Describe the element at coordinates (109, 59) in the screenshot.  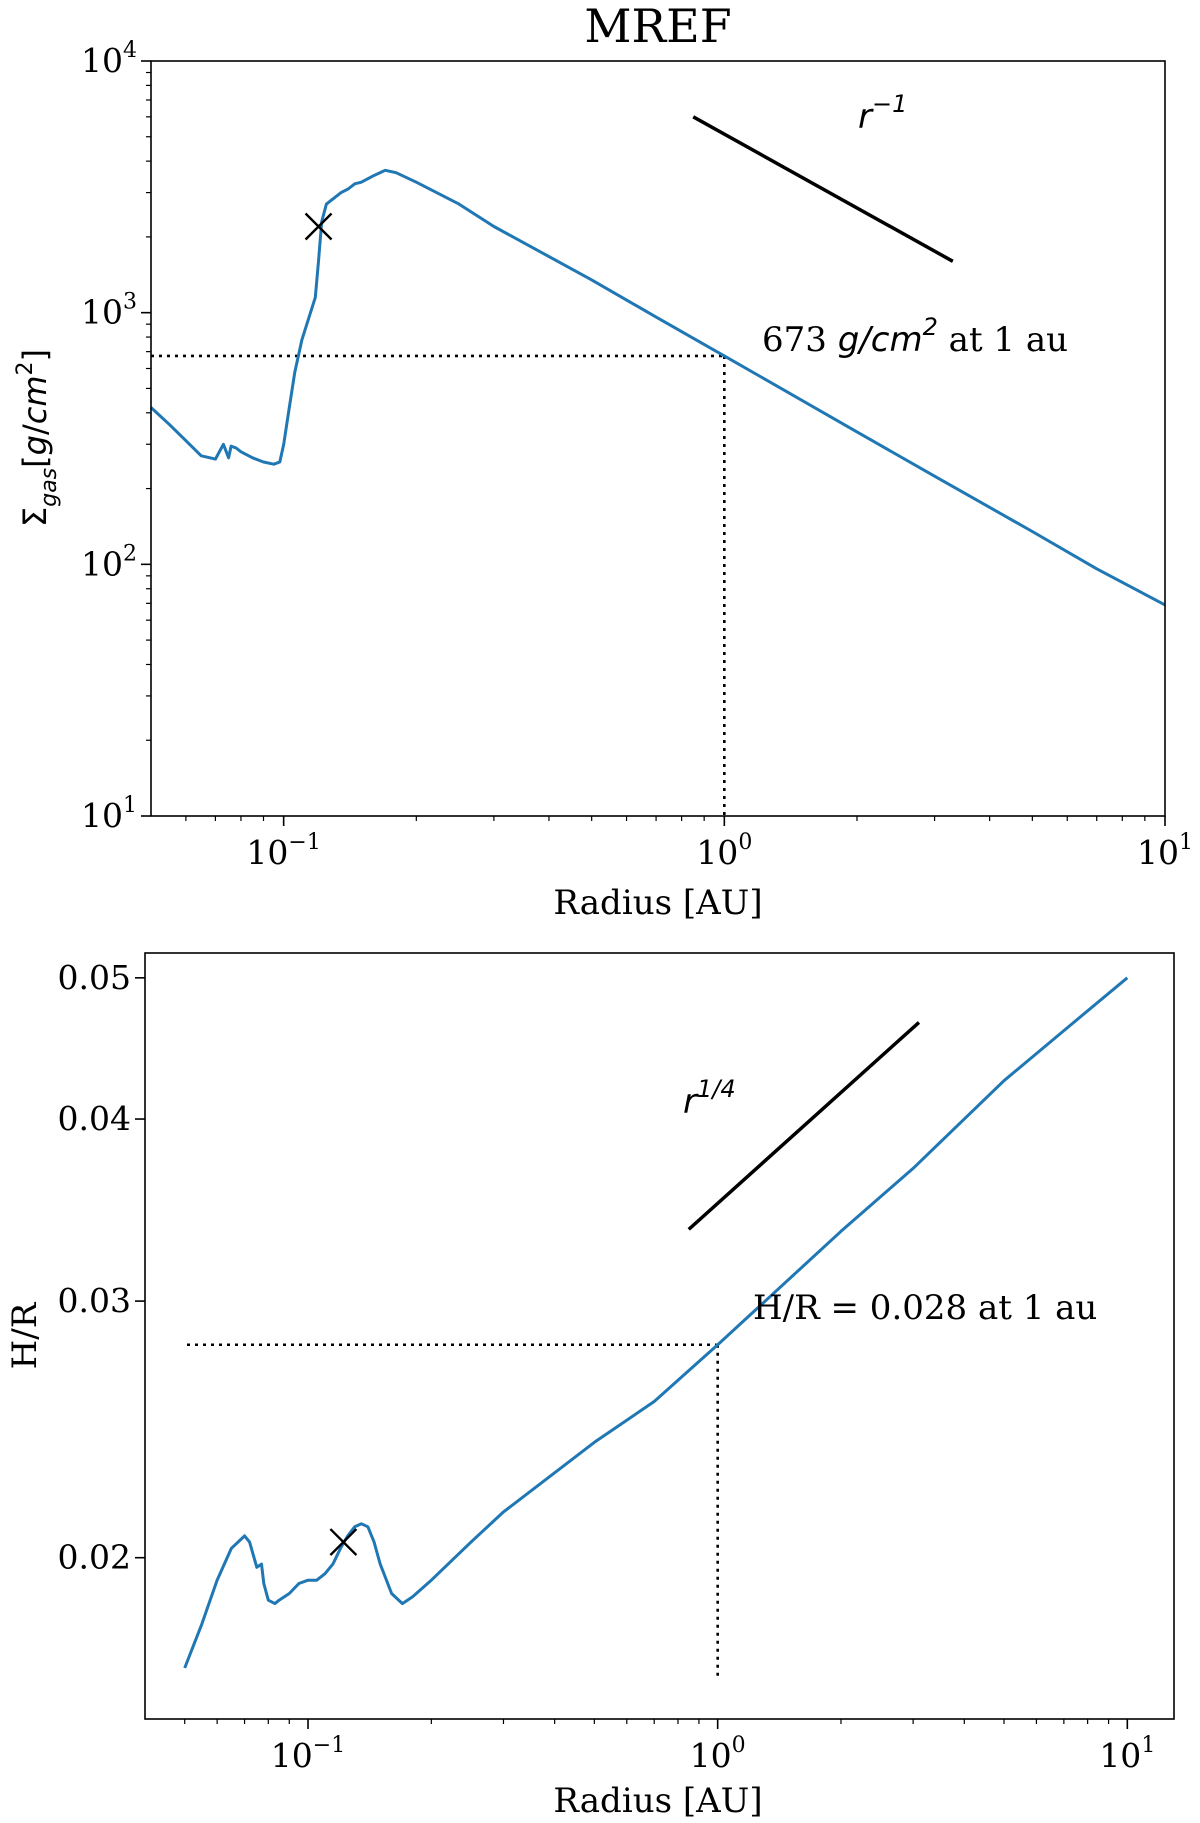
I see `y-tick-label: 10⁴` at that location.